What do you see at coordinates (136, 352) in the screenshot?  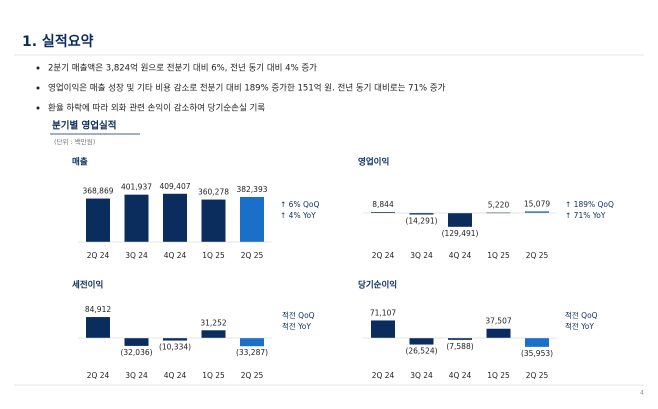 I see `data-label: (32,036)` at bounding box center [136, 352].